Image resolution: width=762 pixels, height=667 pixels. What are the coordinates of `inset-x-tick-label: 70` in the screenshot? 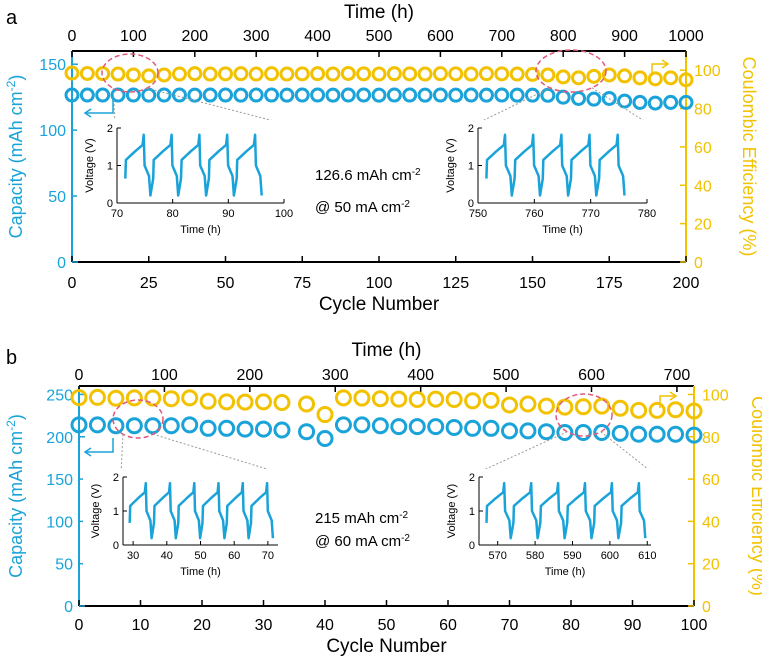 It's located at (117, 214).